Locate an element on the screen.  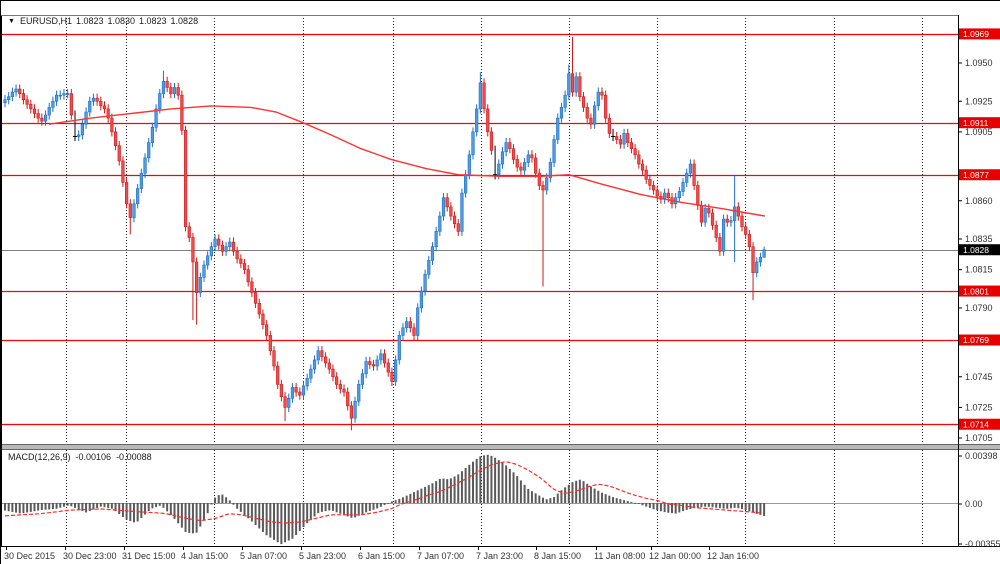
macd-name: MACD(12,26,9) is located at coordinates (39, 457).